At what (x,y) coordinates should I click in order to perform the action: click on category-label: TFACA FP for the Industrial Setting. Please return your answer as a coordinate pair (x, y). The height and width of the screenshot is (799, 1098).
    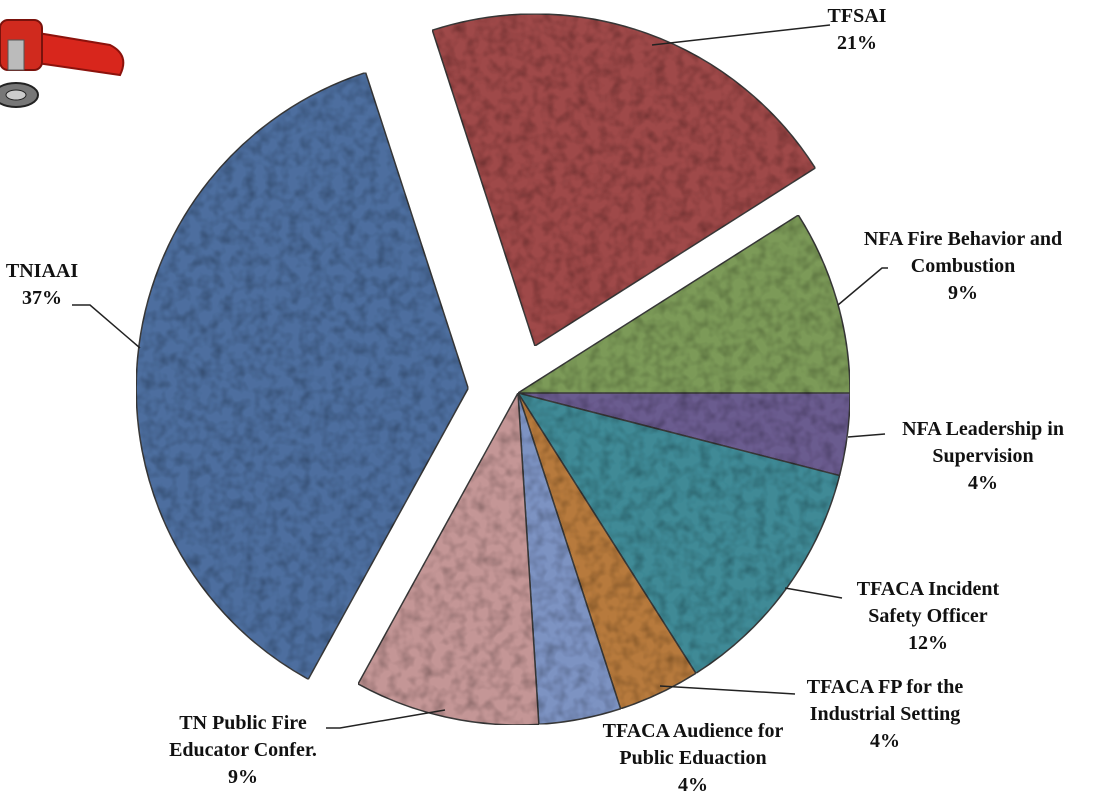
    Looking at the image, I should click on (885, 700).